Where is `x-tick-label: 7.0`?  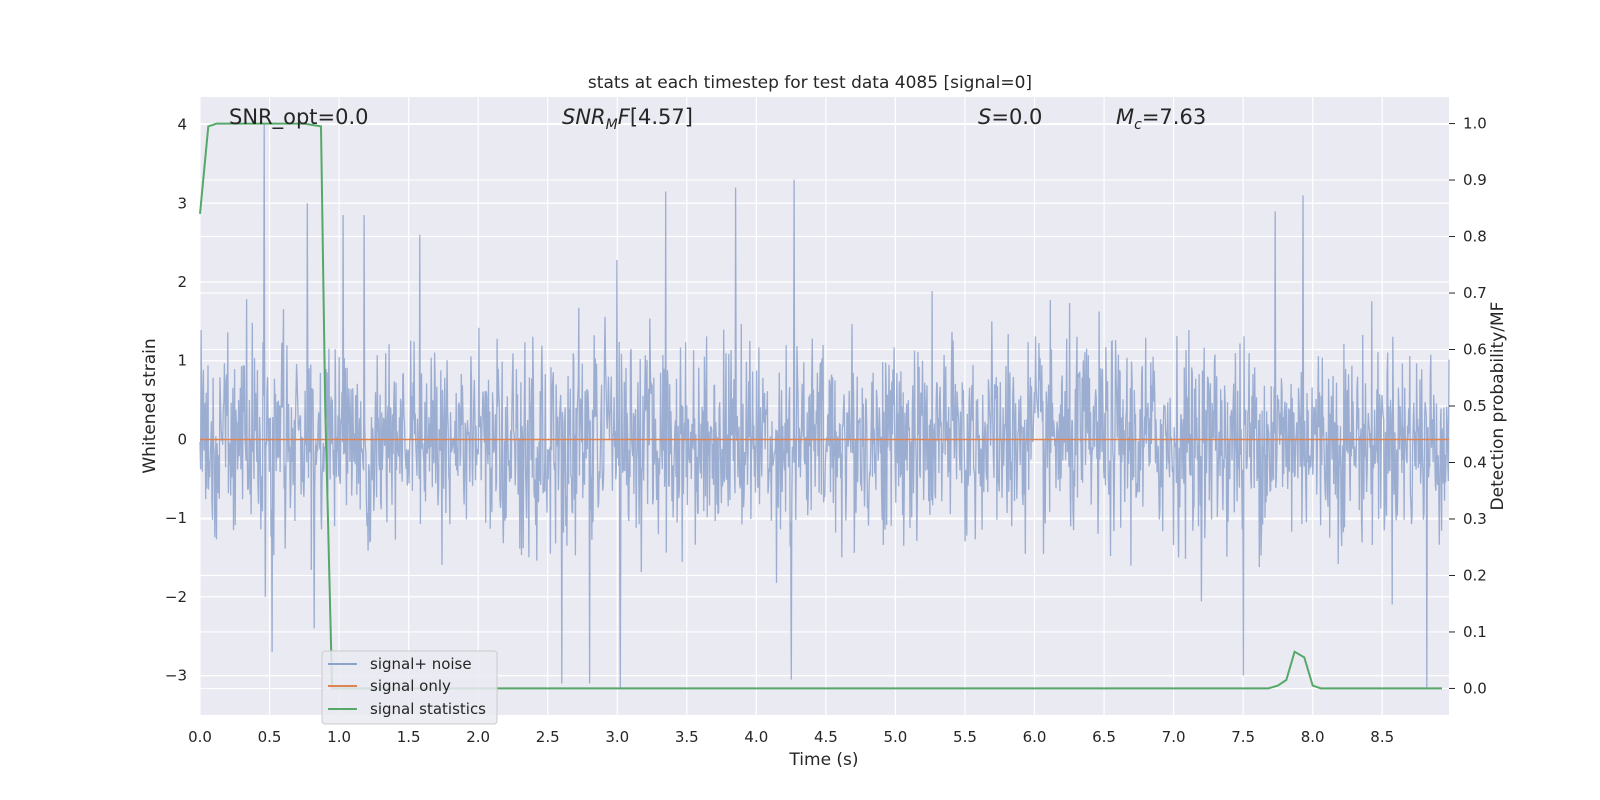 x-tick-label: 7.0 is located at coordinates (1174, 737).